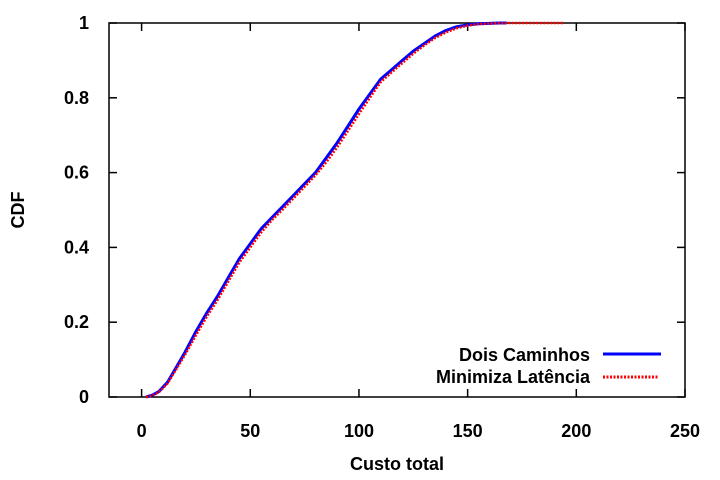 The height and width of the screenshot is (480, 720). I want to click on legend: Dois Caminhos Minimiza Latência, so click(548, 366).